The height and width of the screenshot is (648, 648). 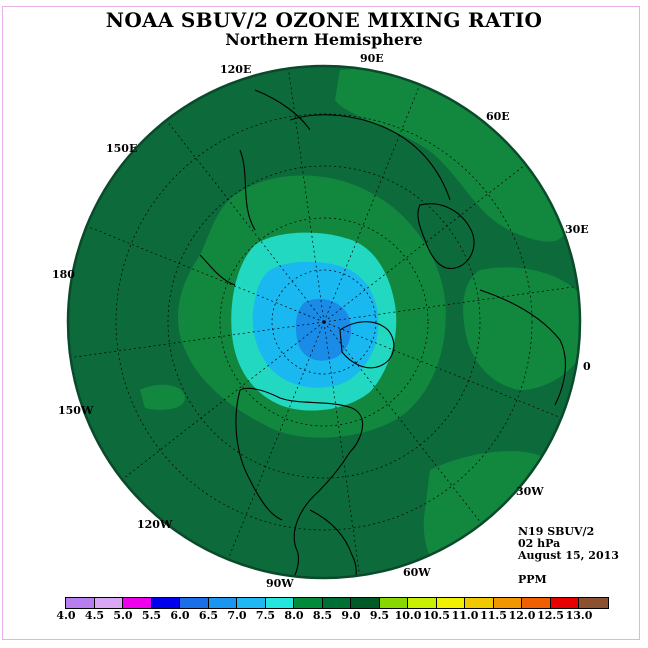 What do you see at coordinates (63, 274) in the screenshot?
I see `lon-label-180: 180` at bounding box center [63, 274].